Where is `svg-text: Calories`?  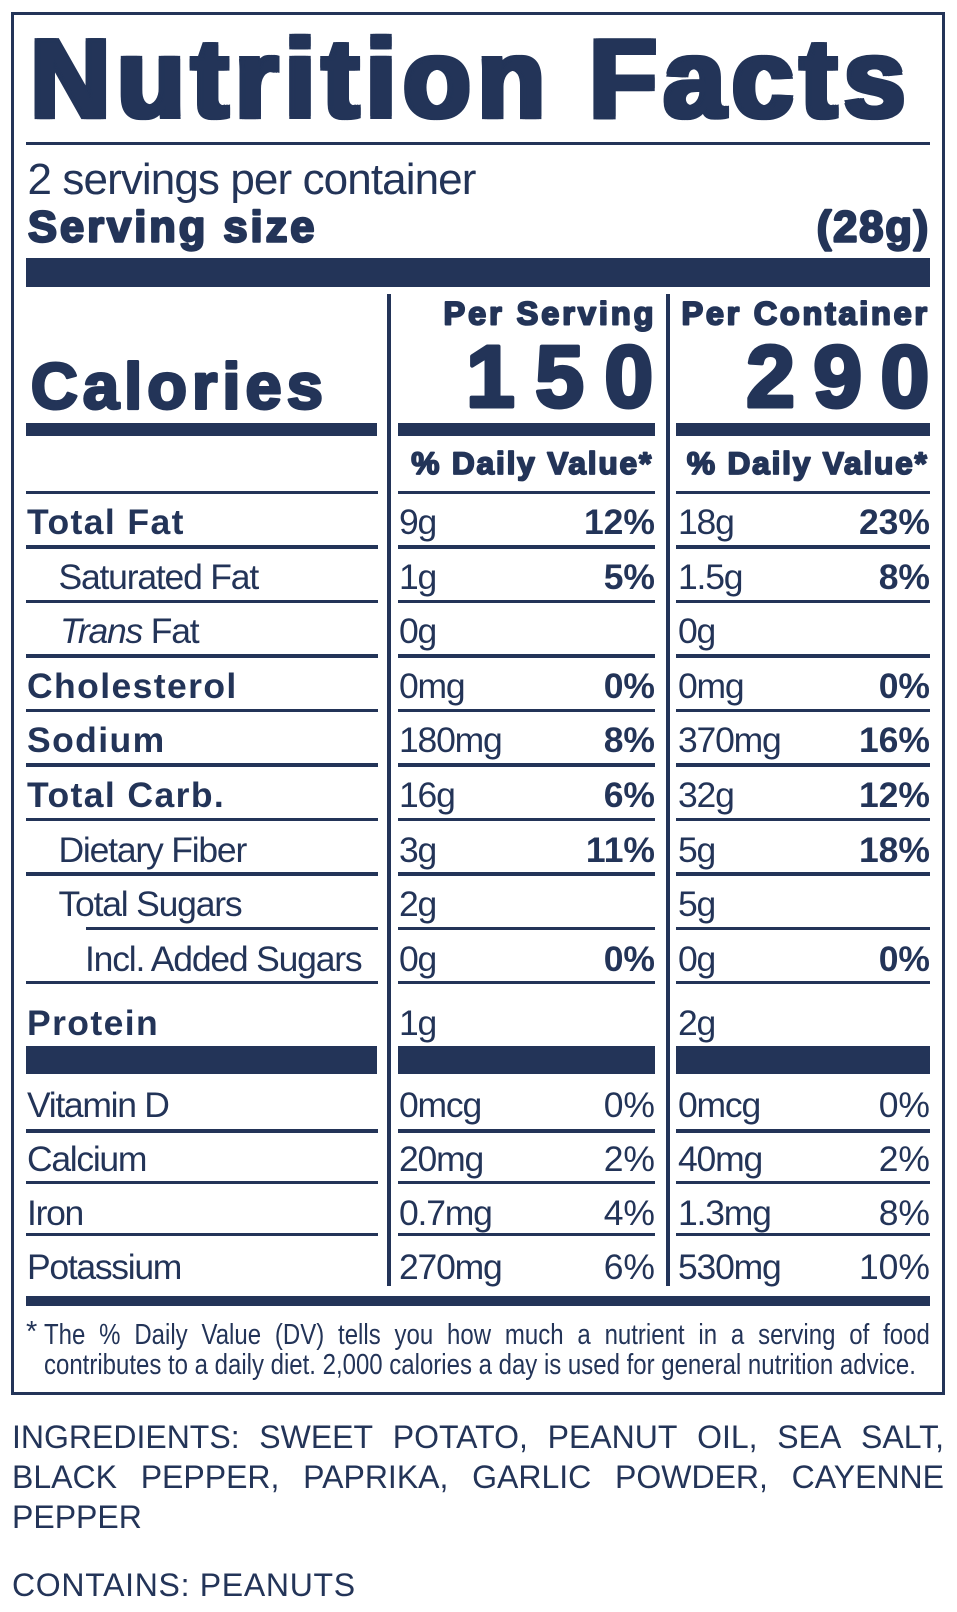
svg-text: Calories is located at coordinates (177, 386).